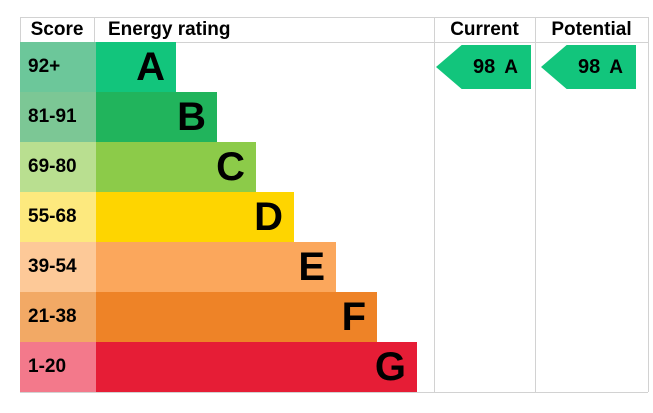 The width and height of the screenshot is (653, 413). I want to click on header-energy-rating: Energy rating, so click(169, 29).